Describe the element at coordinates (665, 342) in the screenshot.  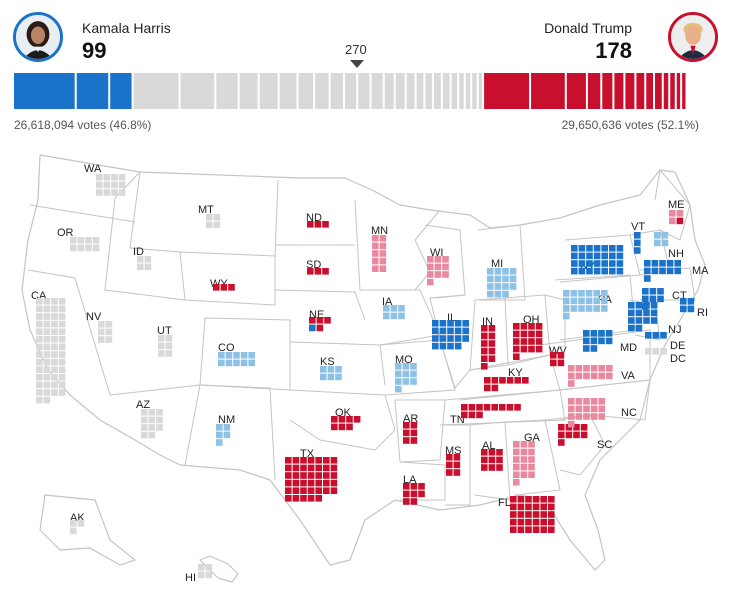
I see `state-de: DE` at that location.